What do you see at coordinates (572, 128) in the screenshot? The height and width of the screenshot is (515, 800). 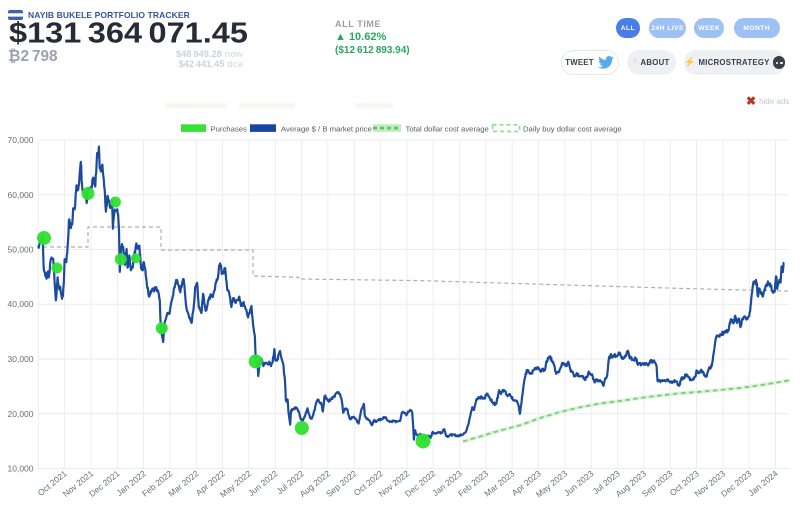 I see `svg-text: Daily buy dollar cost average` at bounding box center [572, 128].